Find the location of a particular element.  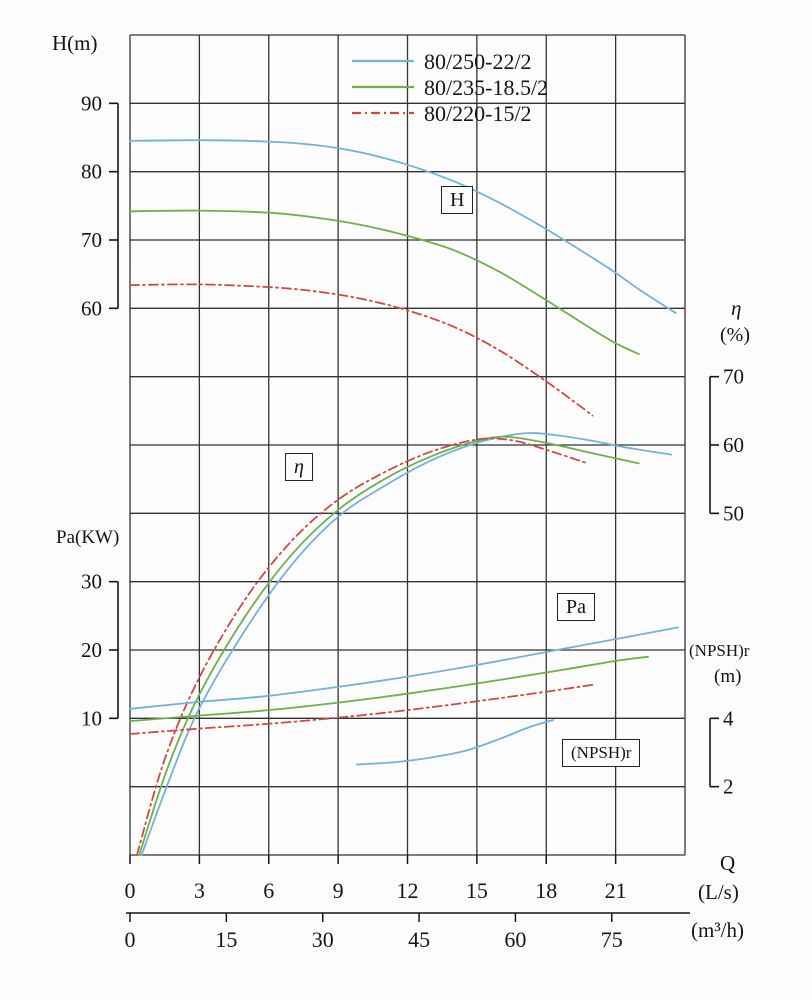

x-tick-label-ls: 3 is located at coordinates (199, 890).